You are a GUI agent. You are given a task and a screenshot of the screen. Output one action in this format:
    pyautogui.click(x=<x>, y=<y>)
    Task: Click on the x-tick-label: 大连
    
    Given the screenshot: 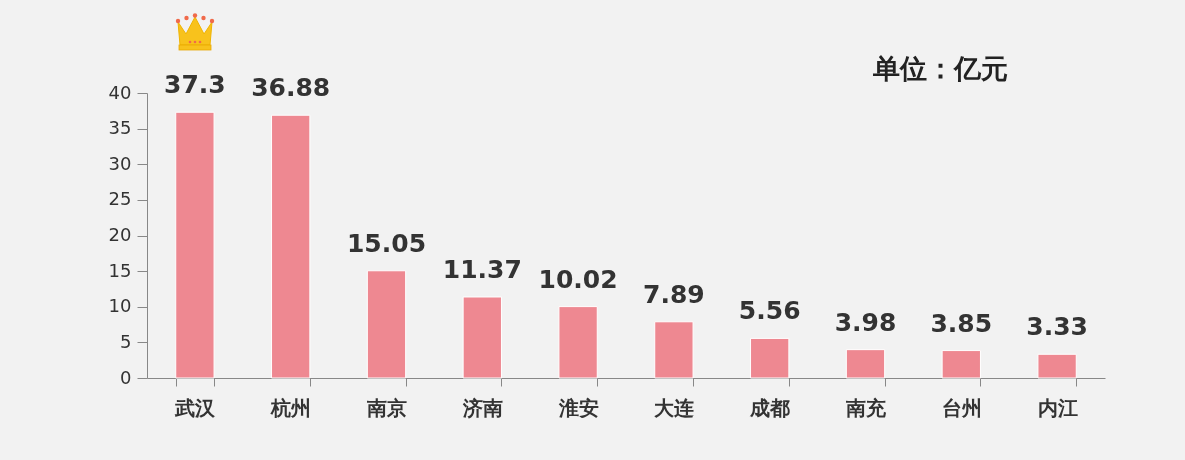 What is the action you would take?
    pyautogui.click(x=674, y=407)
    